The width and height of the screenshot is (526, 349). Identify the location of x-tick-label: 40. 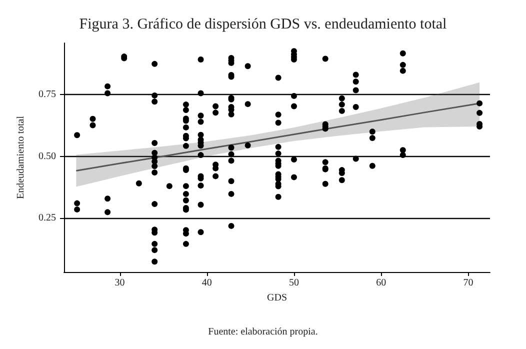
(207, 283).